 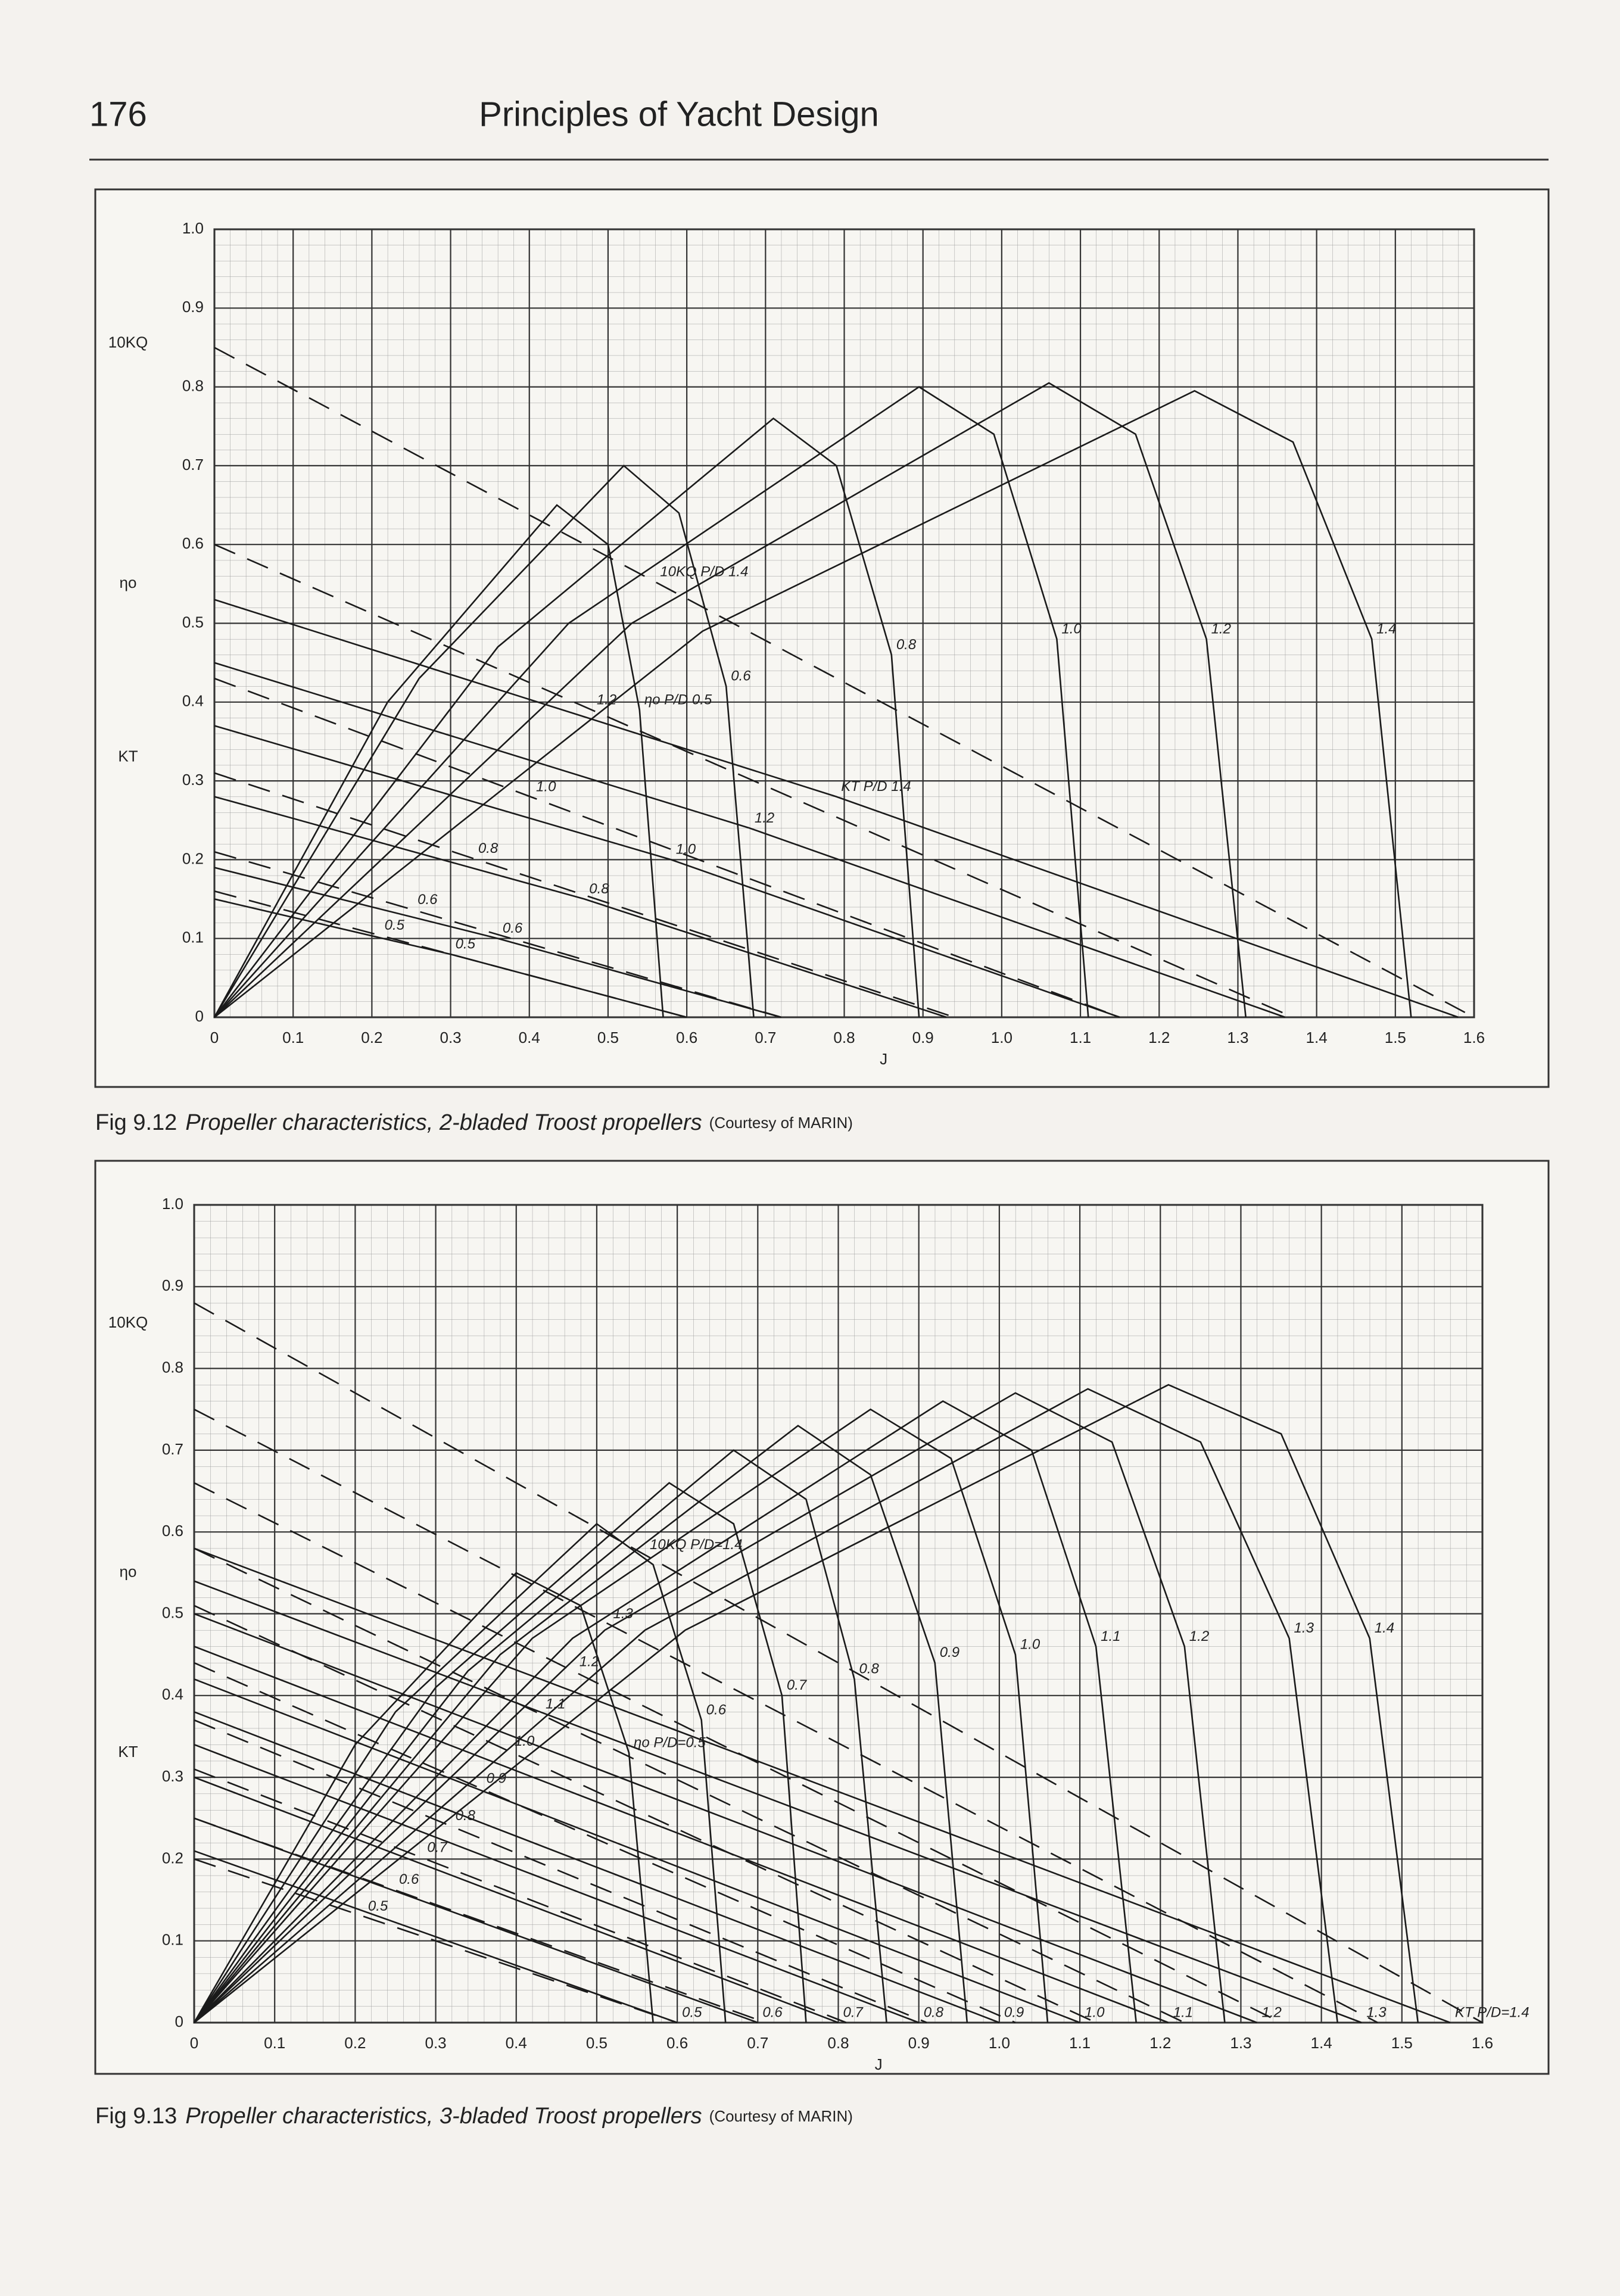 What do you see at coordinates (488, 848) in the screenshot?
I see `kq-curve-label: 0.8` at bounding box center [488, 848].